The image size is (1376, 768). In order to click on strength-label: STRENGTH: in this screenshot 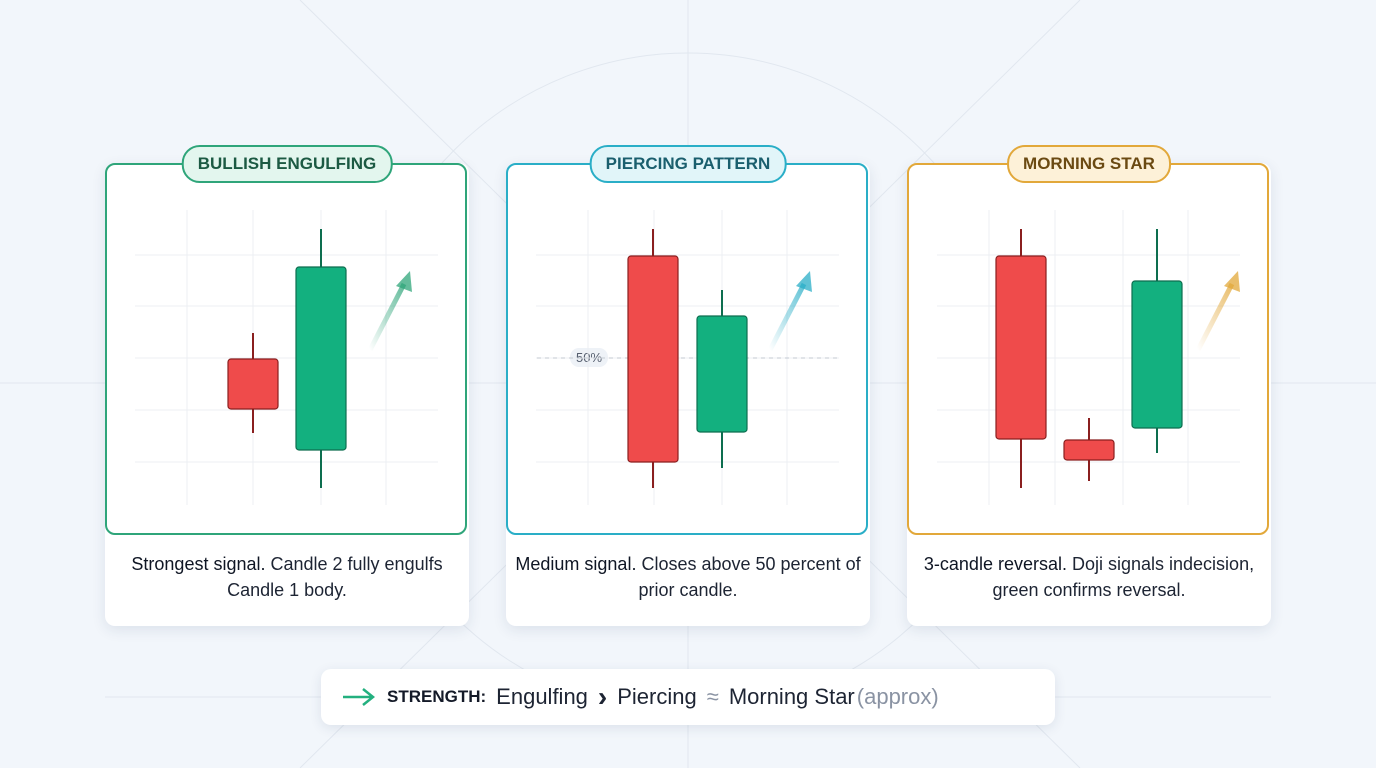, I will do `click(437, 696)`.